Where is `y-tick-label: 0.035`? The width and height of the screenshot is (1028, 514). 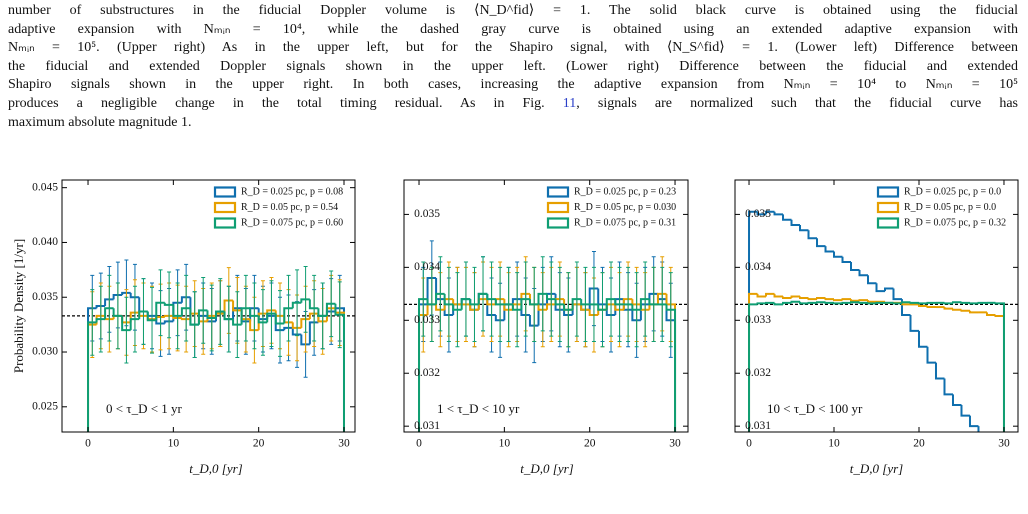 y-tick-label: 0.035 is located at coordinates (427, 214).